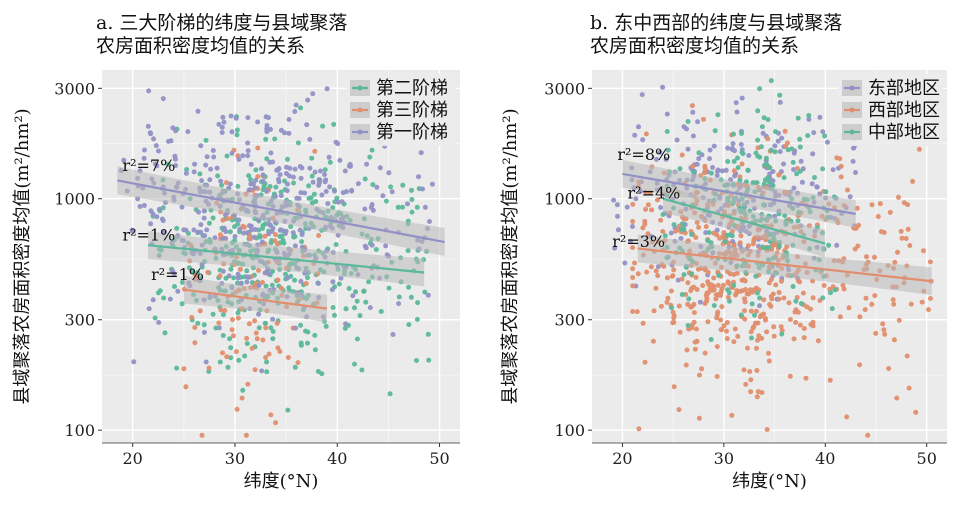  I want to click on y-tick-label: 3000, so click(564, 88).